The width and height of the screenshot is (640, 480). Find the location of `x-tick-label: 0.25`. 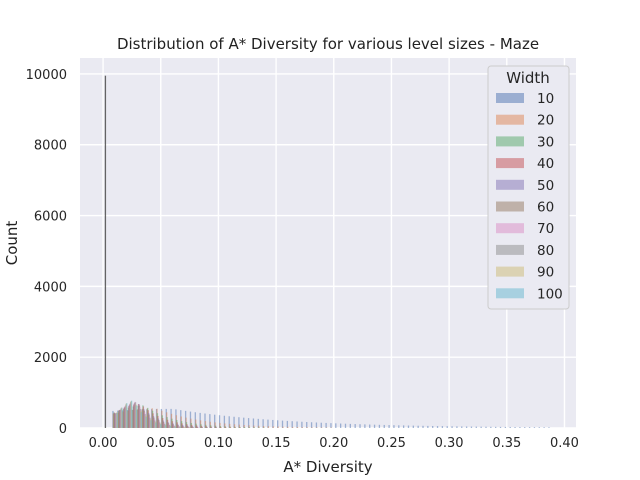

x-tick-label: 0.25 is located at coordinates (391, 443).